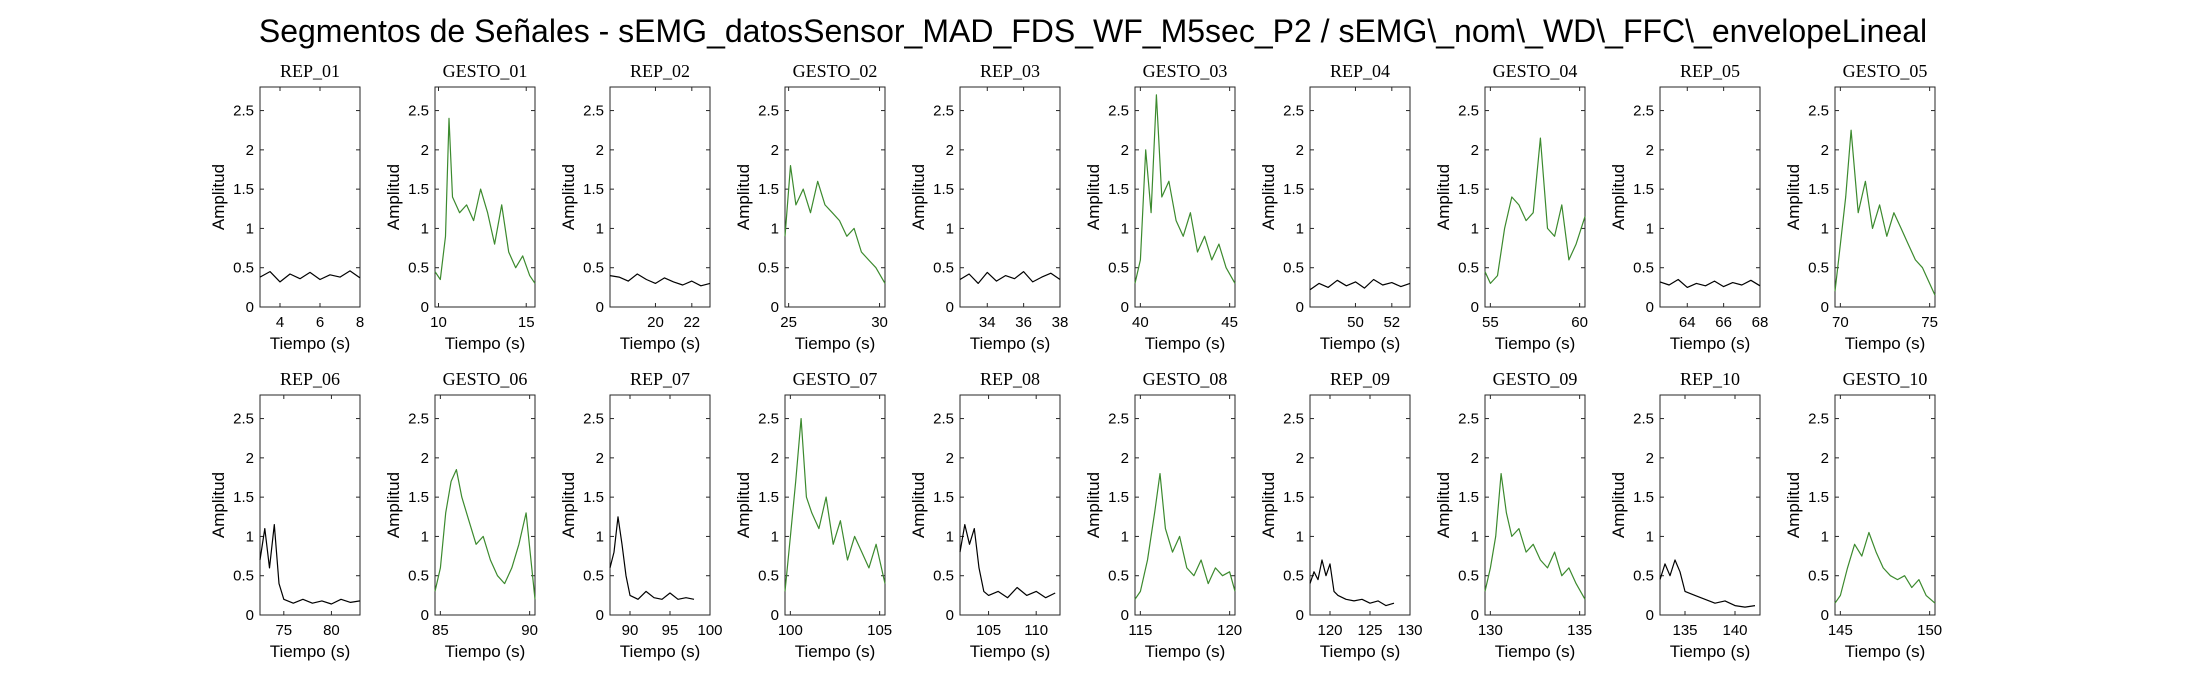 This screenshot has width=2187, height=688. What do you see at coordinates (1355, 322) in the screenshot?
I see `x-tick-label: 50` at bounding box center [1355, 322].